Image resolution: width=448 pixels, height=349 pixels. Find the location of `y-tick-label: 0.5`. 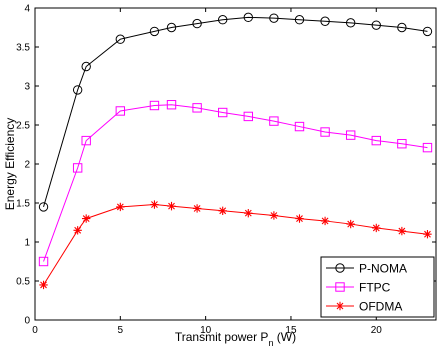

y-tick-label: 0.5 is located at coordinates (23, 282).